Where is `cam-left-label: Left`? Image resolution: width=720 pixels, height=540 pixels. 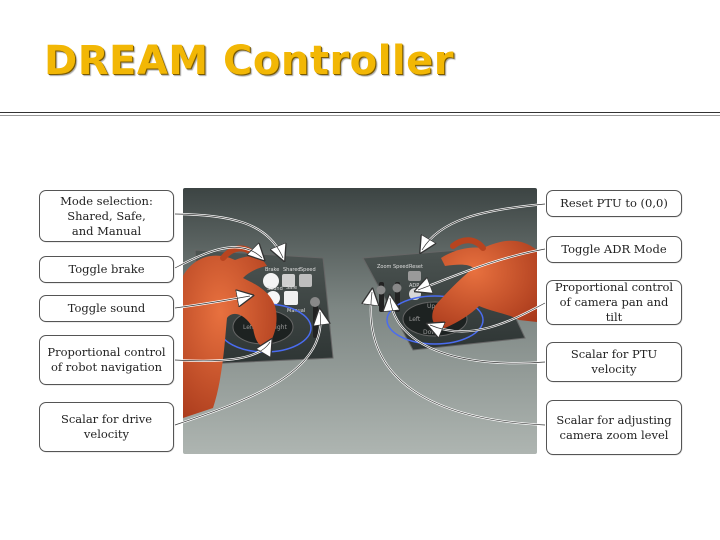
cam-left-label: Left is located at coordinates (415, 319).